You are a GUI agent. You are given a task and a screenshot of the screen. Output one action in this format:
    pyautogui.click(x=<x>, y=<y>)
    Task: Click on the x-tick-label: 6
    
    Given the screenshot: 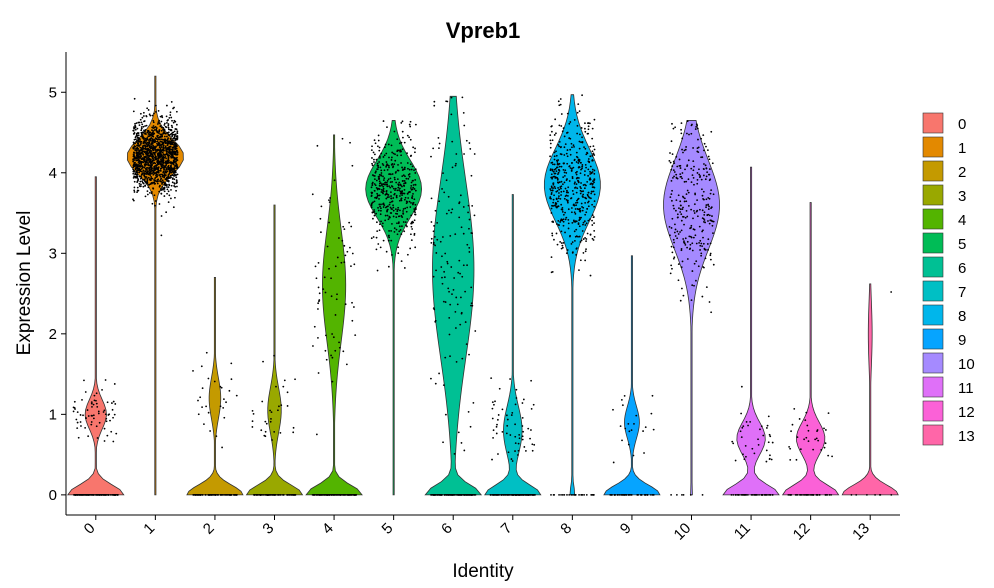 What is the action you would take?
    pyautogui.click(x=447, y=529)
    